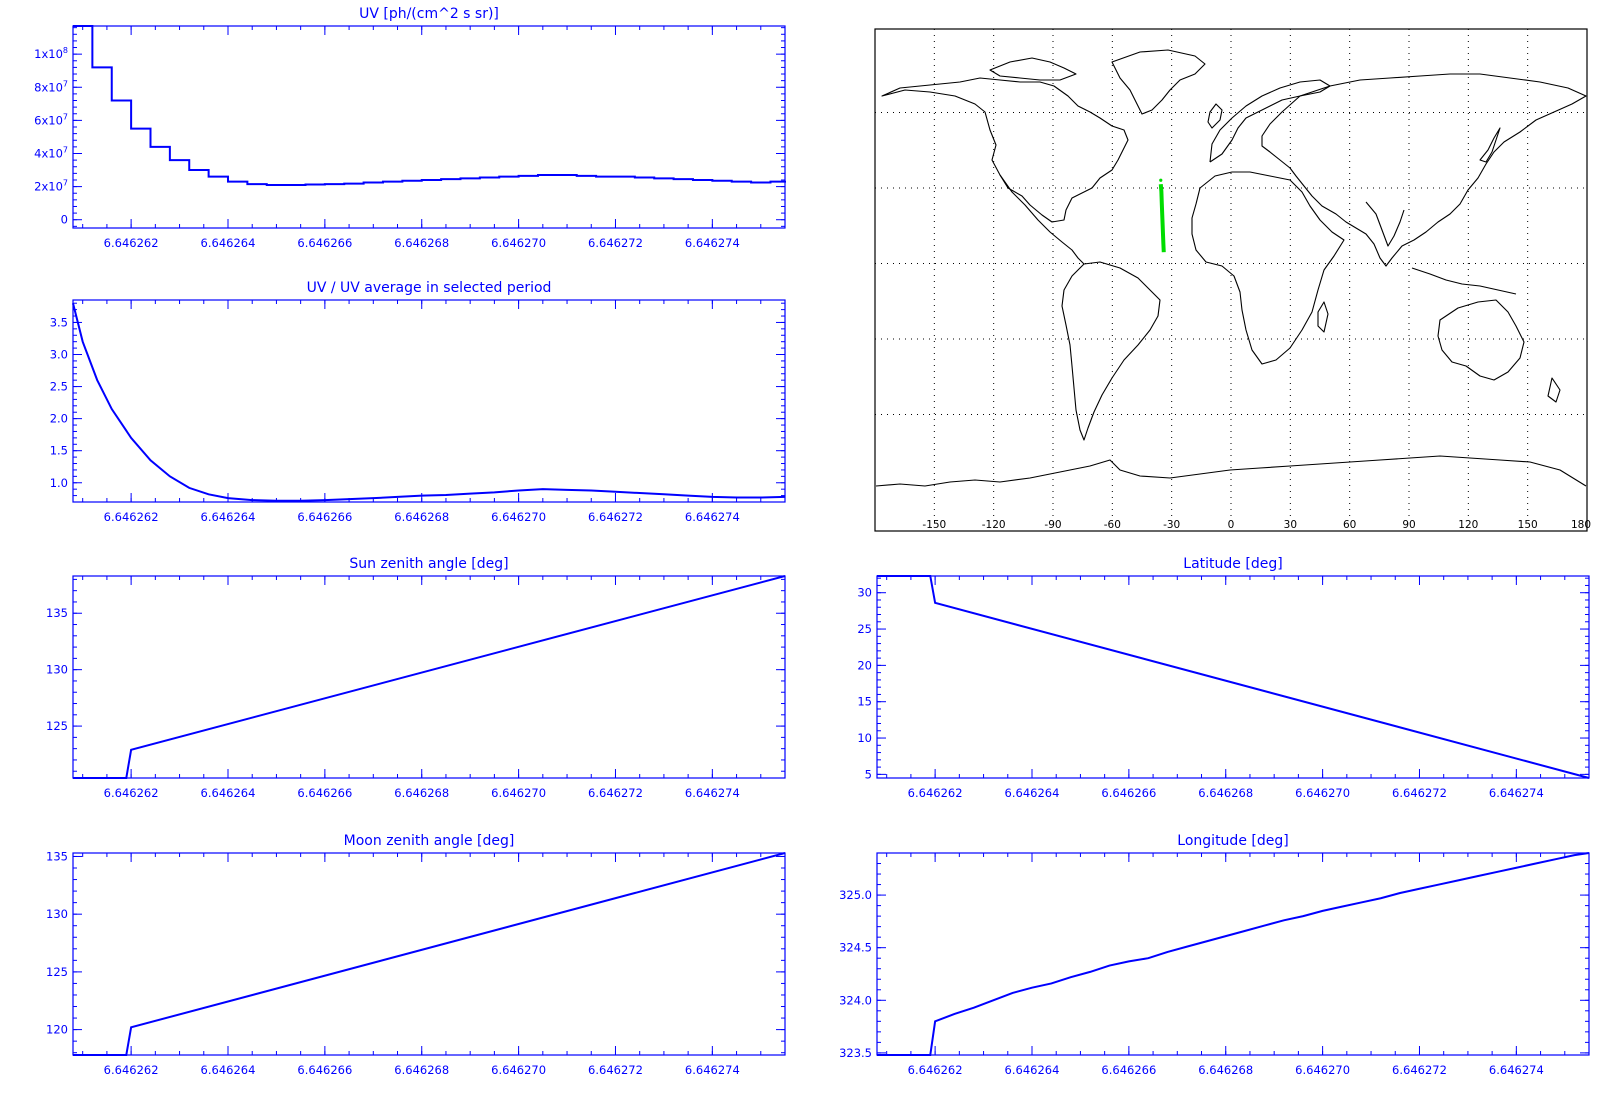 The width and height of the screenshot is (1600, 1100). Describe the element at coordinates (57, 726) in the screenshot. I see `y-tick-label: 125` at that location.